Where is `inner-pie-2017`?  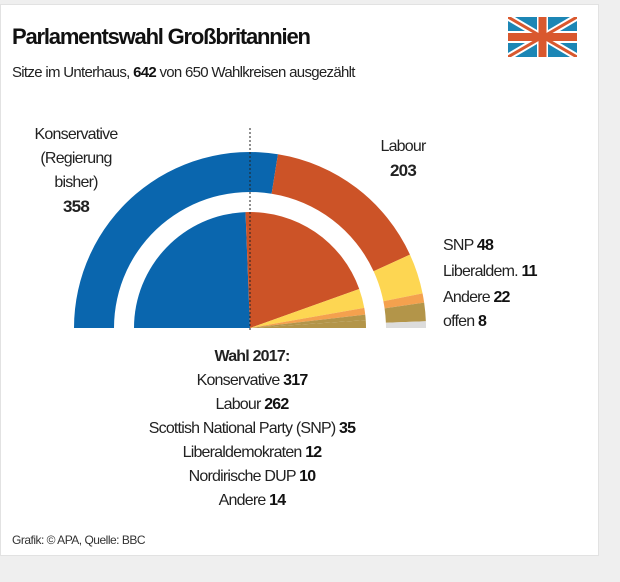 inner-pie-2017 is located at coordinates (250, 270).